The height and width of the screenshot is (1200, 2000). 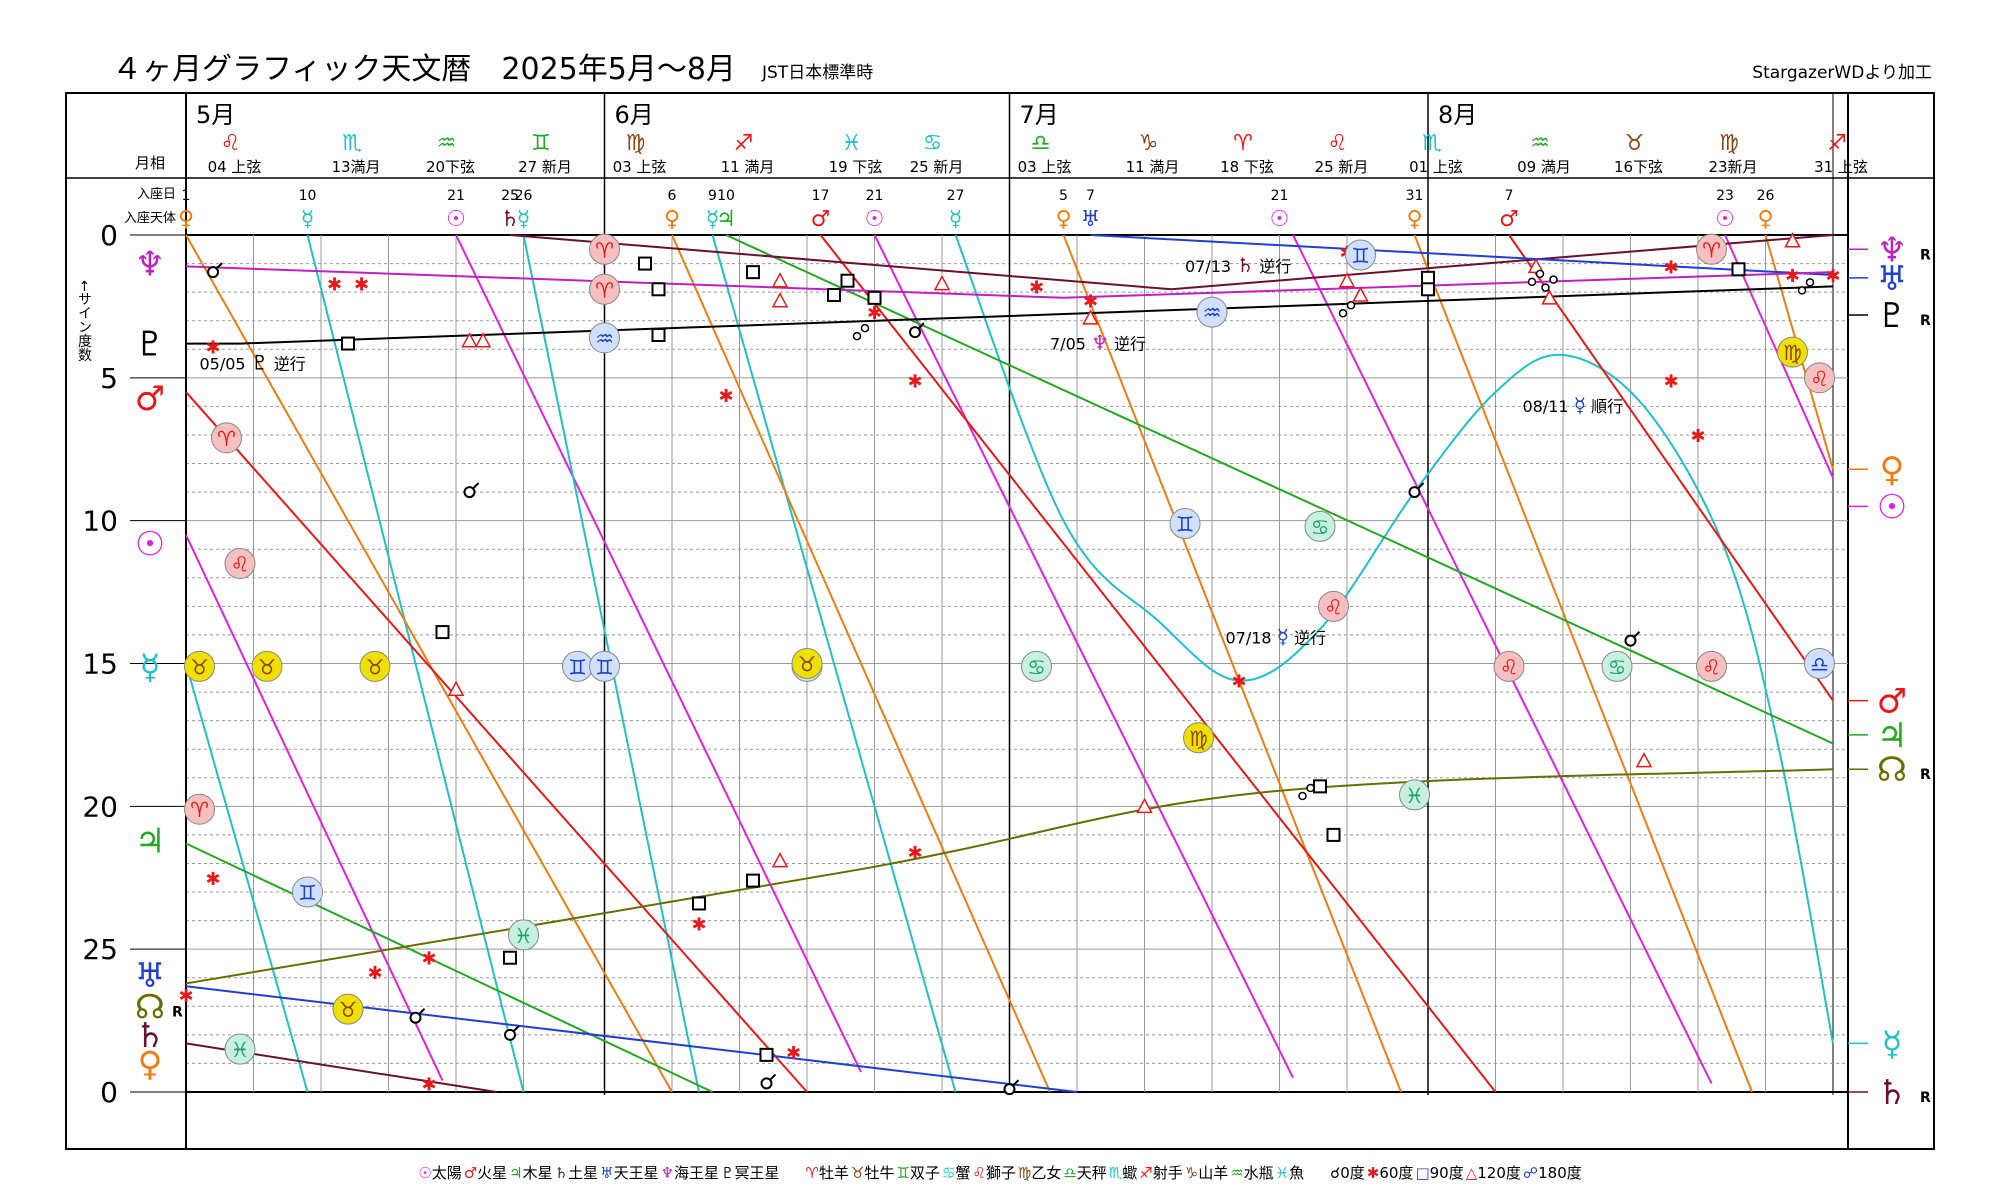 I want to click on moon-phase-sign: ♋, so click(x=933, y=143).